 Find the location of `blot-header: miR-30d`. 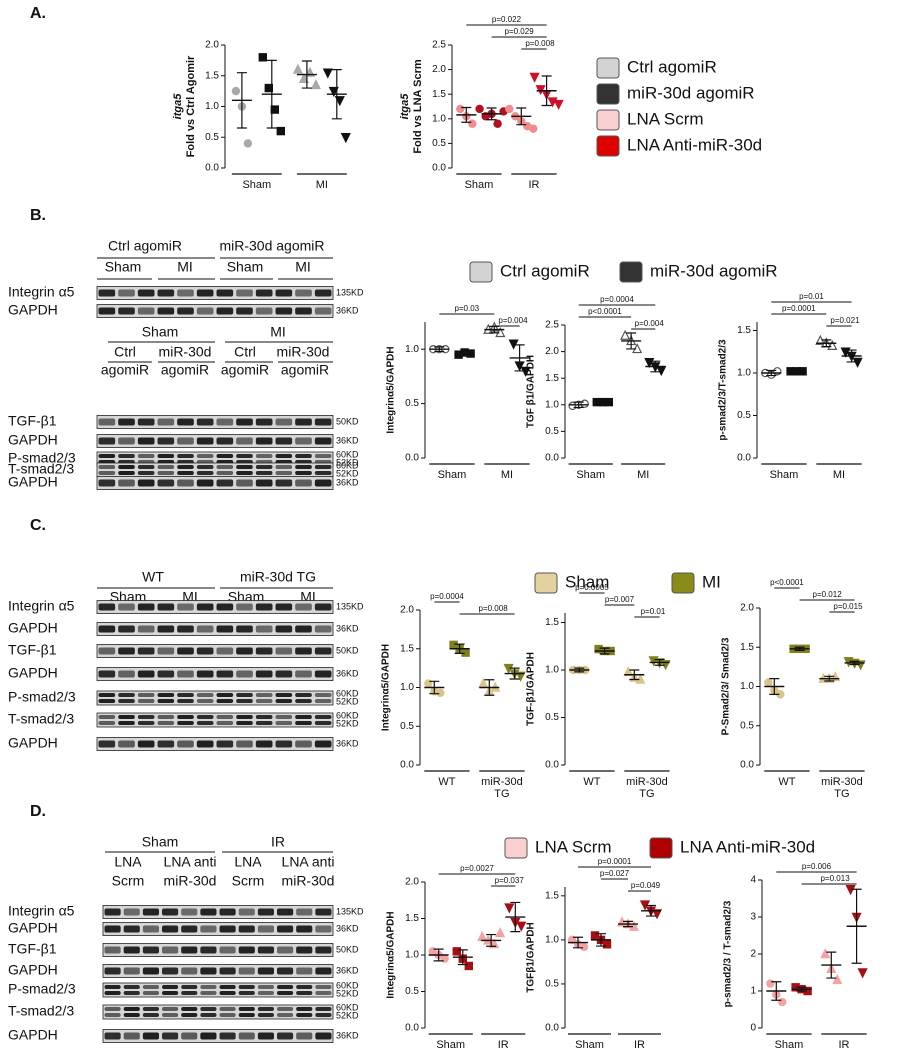

blot-header: miR-30d is located at coordinates (190, 881).